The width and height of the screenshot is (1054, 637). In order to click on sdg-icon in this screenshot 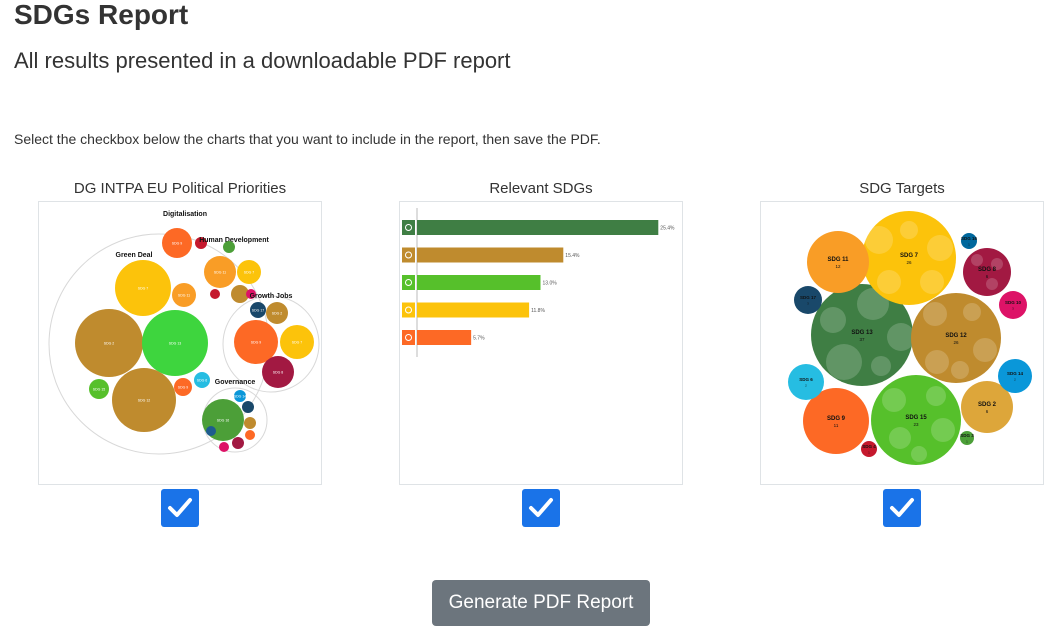, I will do `click(408, 310)`.